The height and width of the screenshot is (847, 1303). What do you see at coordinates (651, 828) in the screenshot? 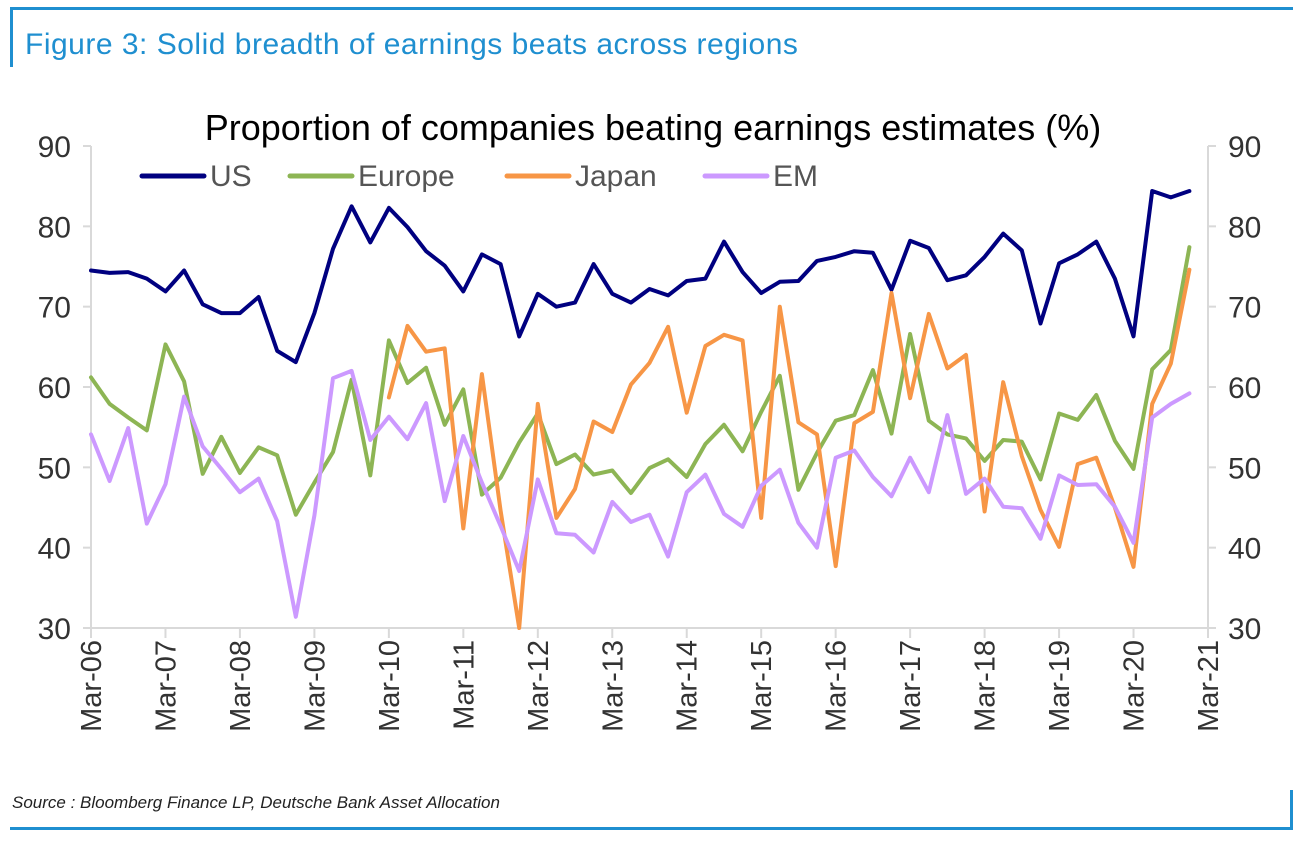
I see `bottom-rule` at bounding box center [651, 828].